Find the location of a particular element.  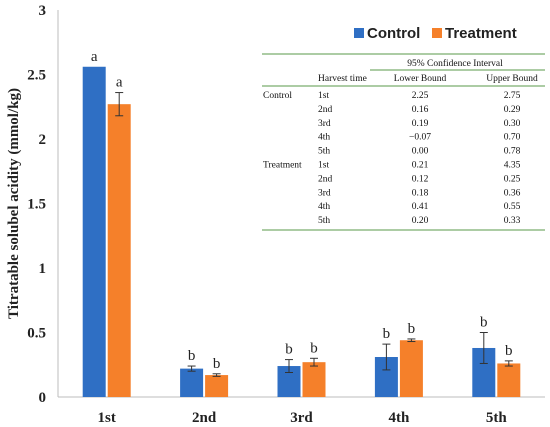

table-cell-upper: 0.55 is located at coordinates (512, 207).